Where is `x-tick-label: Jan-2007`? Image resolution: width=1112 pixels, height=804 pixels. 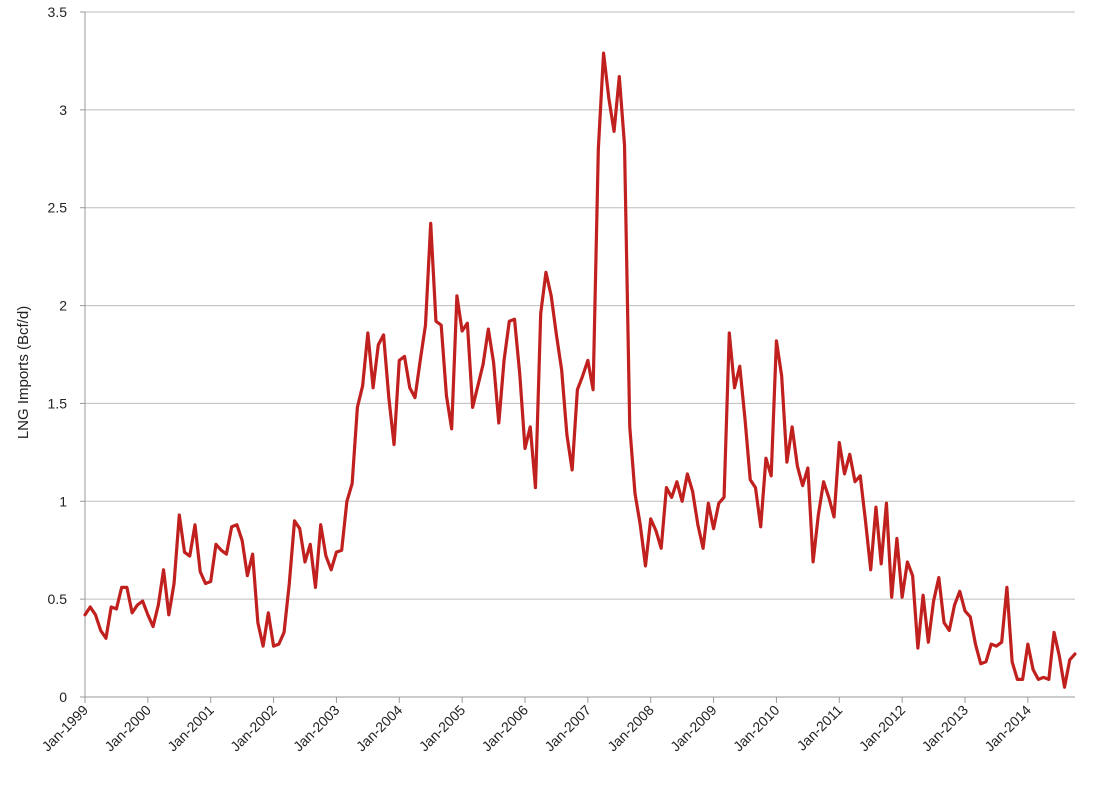 x-tick-label: Jan-2007 is located at coordinates (567, 728).